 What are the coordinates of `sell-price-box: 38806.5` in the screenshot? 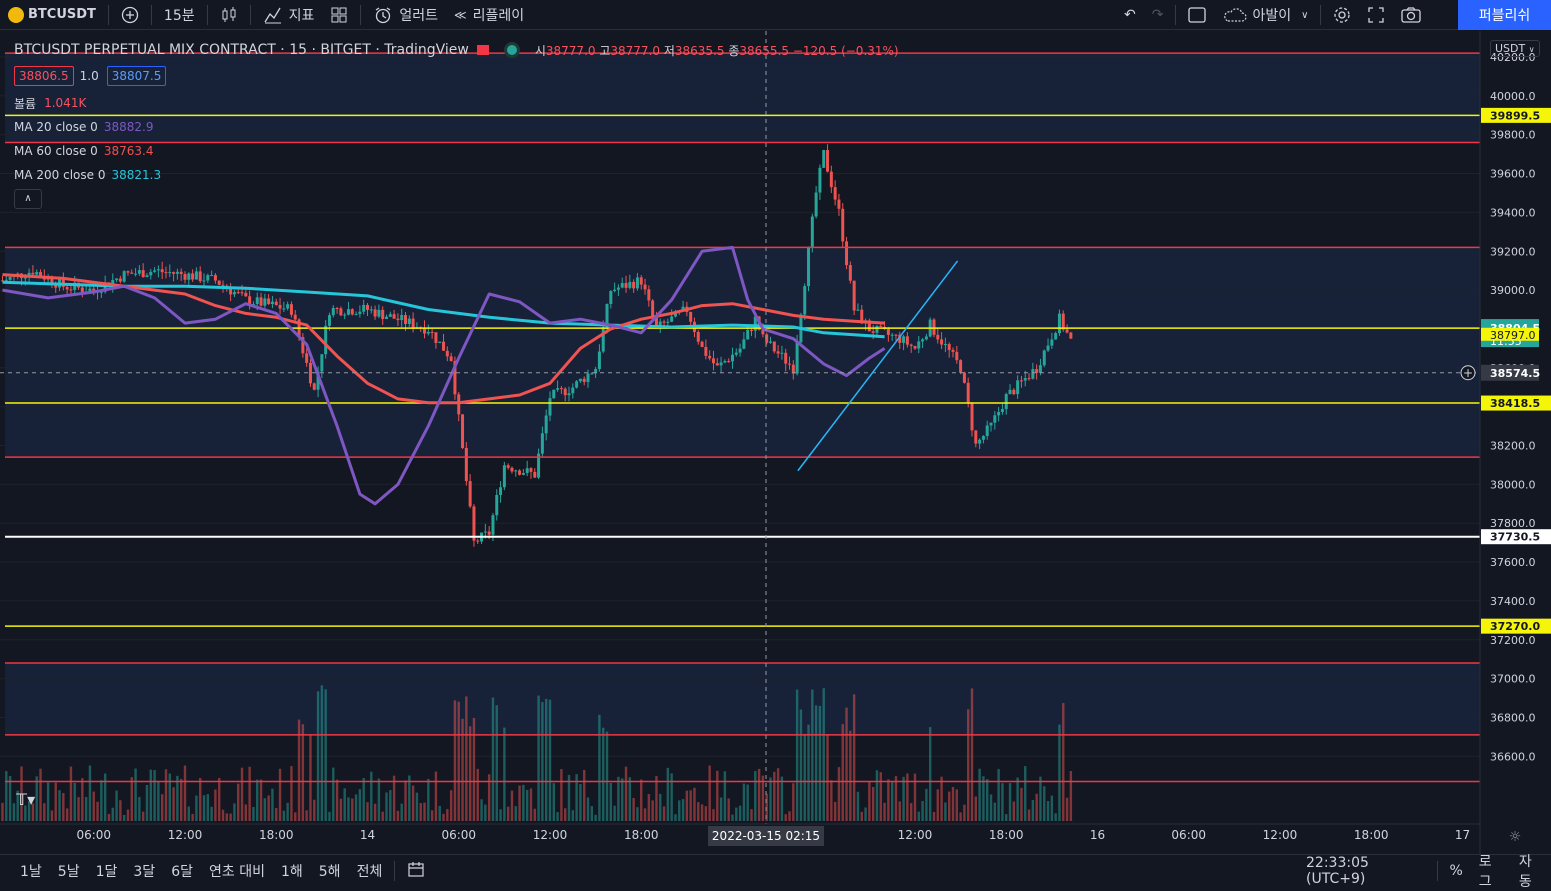 It's located at (44, 76).